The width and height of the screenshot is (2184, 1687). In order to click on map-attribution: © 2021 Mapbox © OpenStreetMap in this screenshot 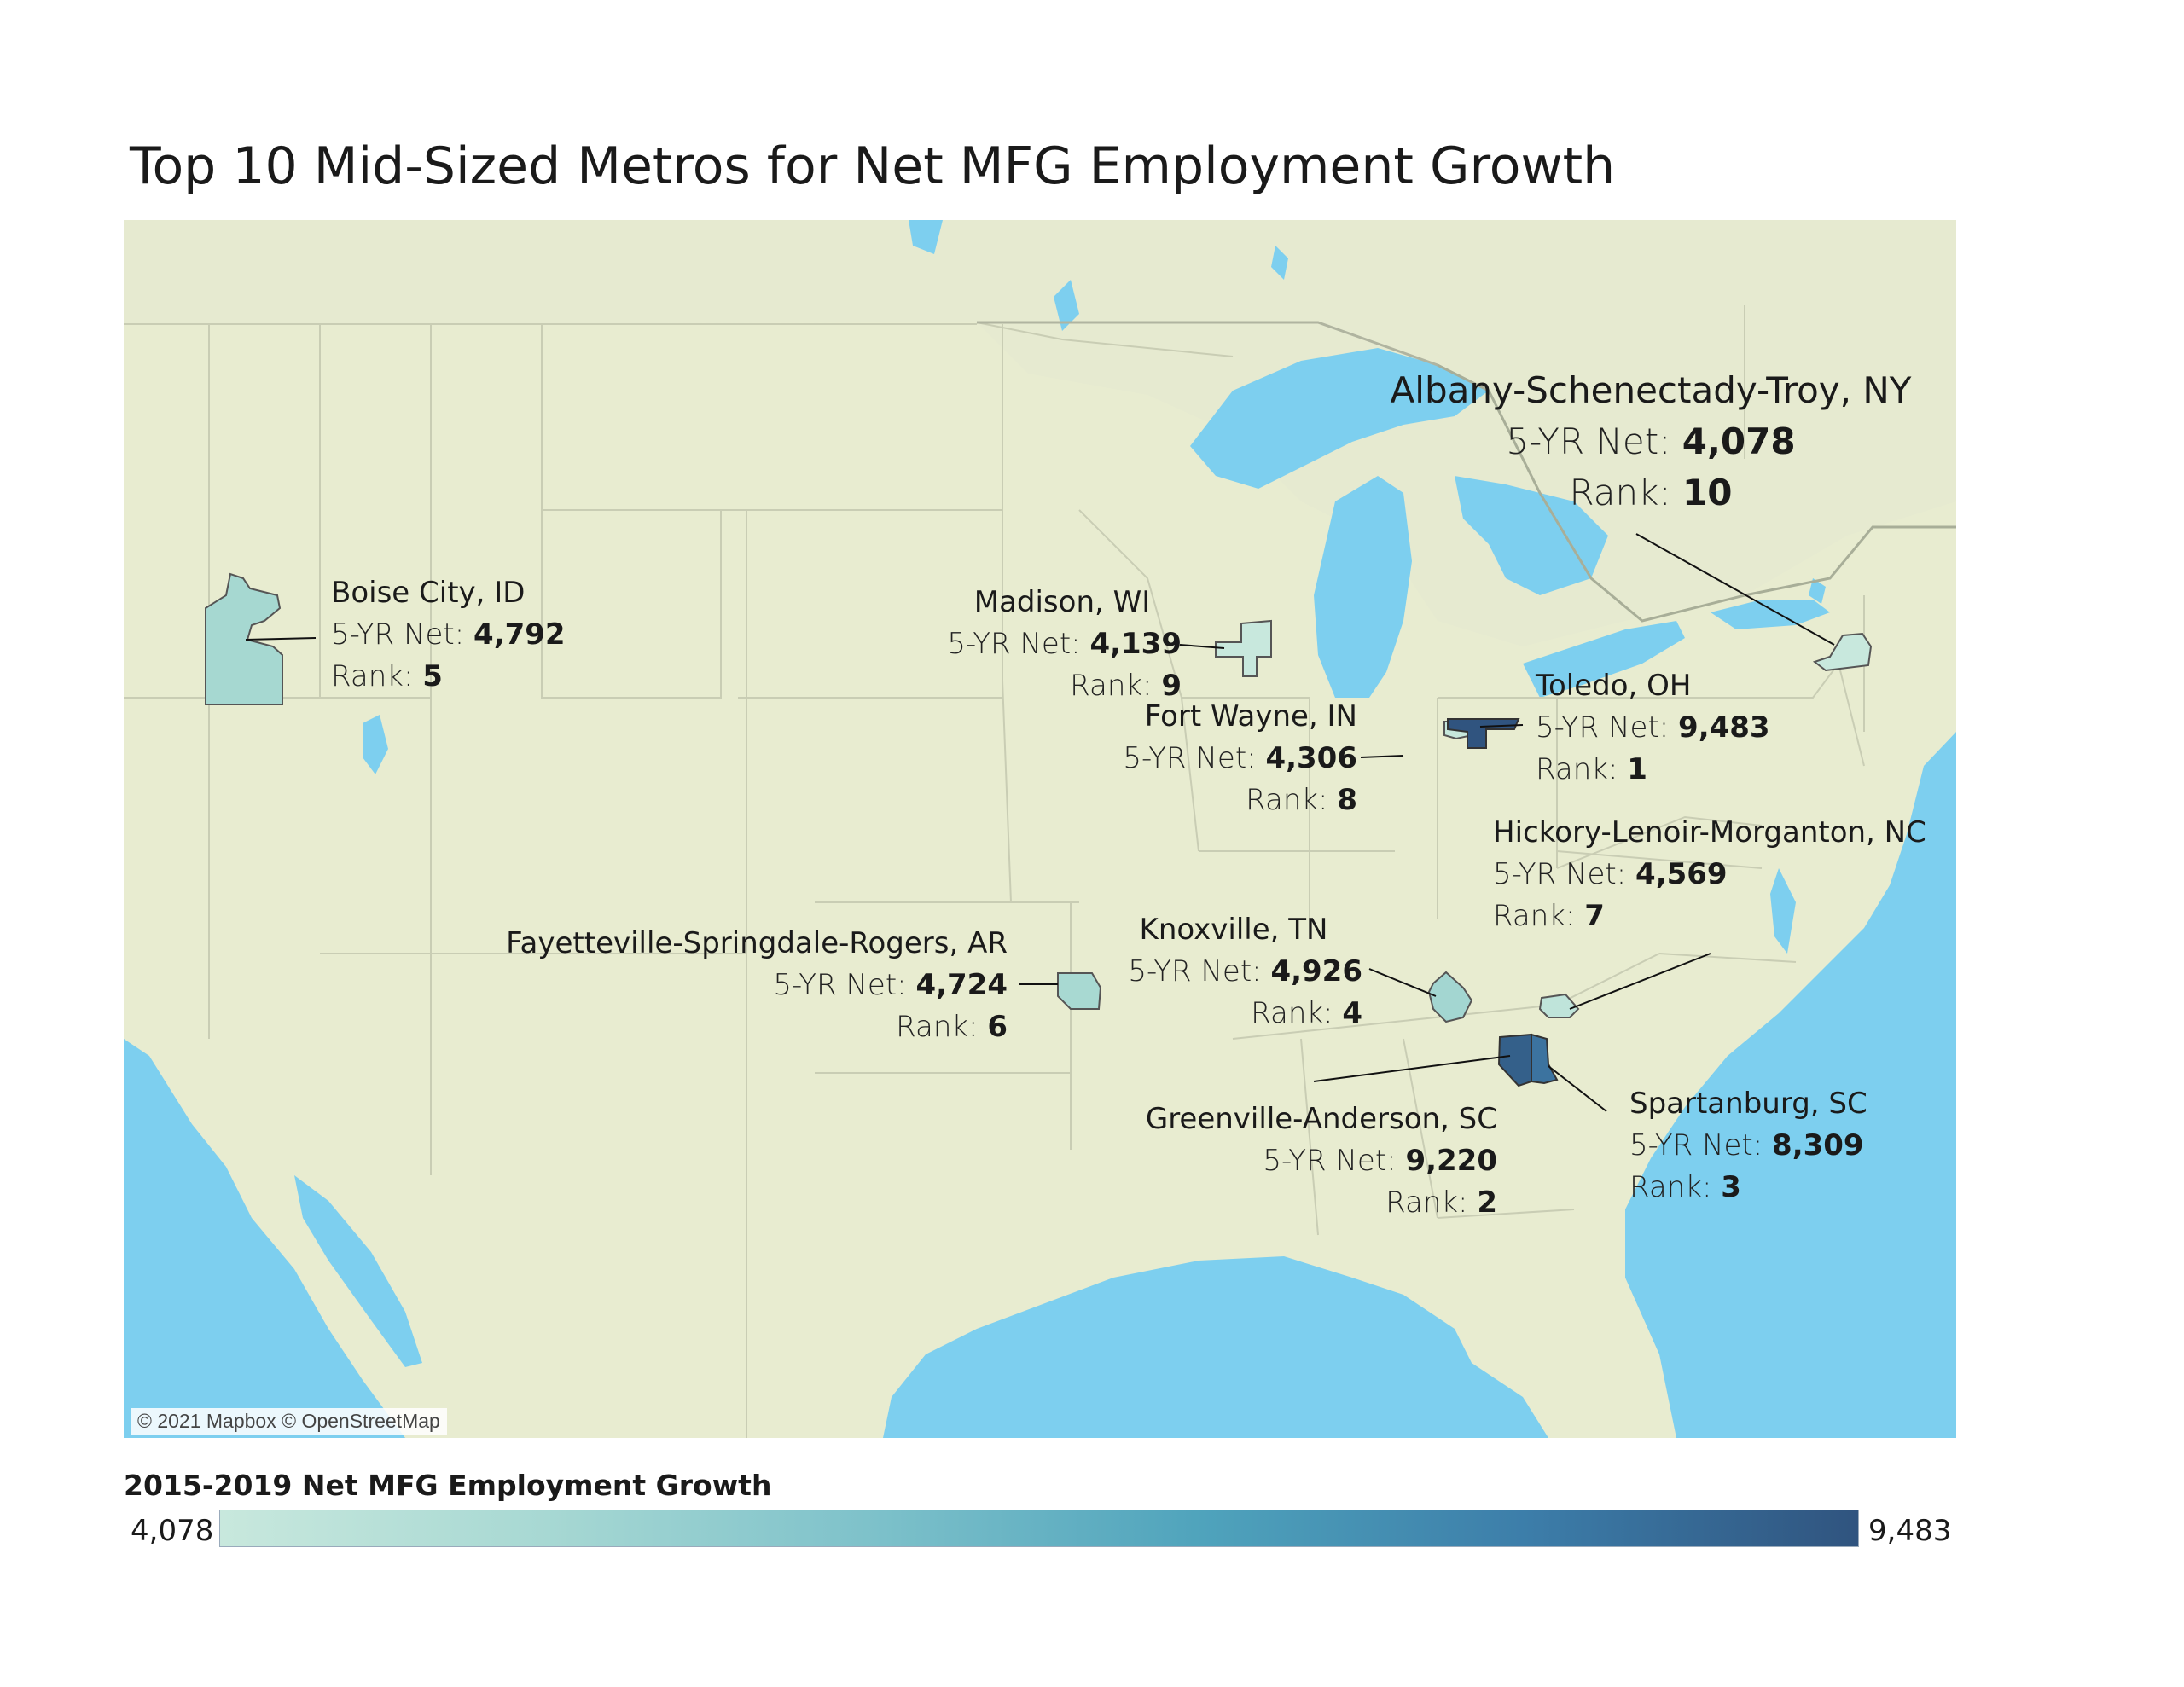, I will do `click(289, 1421)`.